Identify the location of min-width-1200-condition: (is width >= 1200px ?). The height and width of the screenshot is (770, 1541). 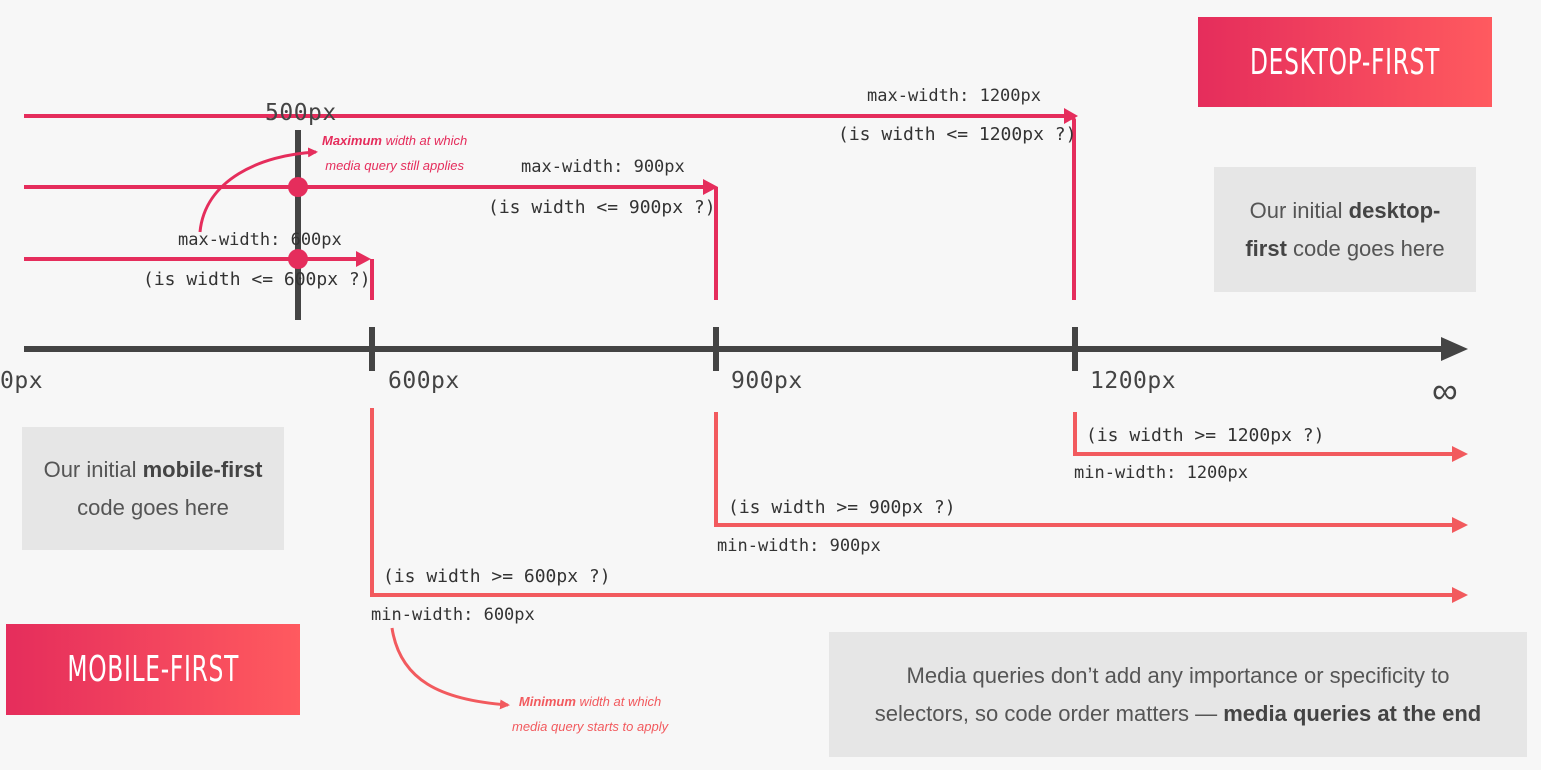
(1205, 435).